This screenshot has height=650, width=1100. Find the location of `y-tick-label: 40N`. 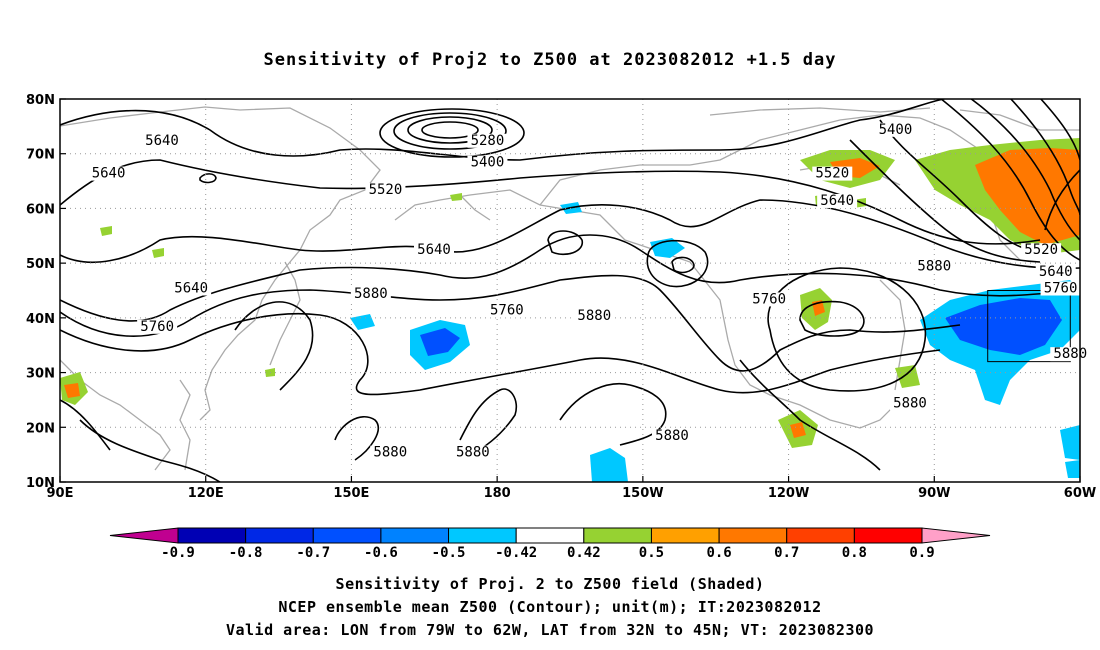

y-tick-label: 40N is located at coordinates (40, 319).